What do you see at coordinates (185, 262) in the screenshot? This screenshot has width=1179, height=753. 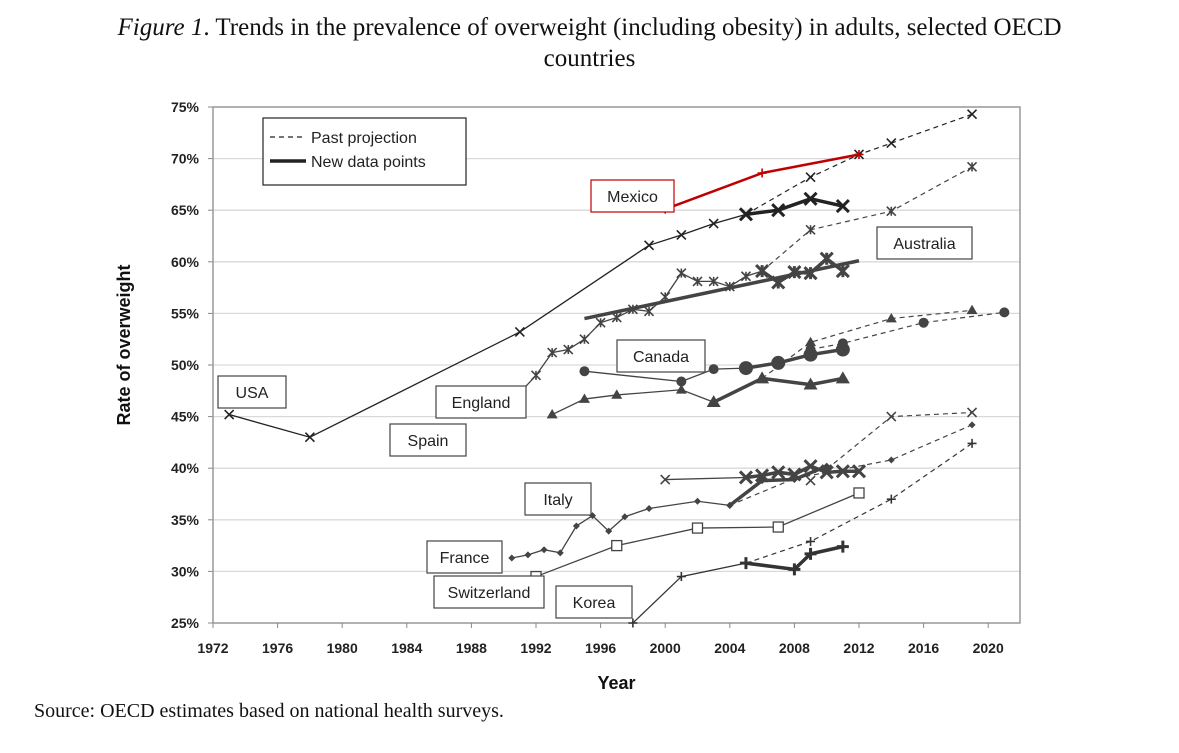 I see `y-tick-label: 60%` at bounding box center [185, 262].